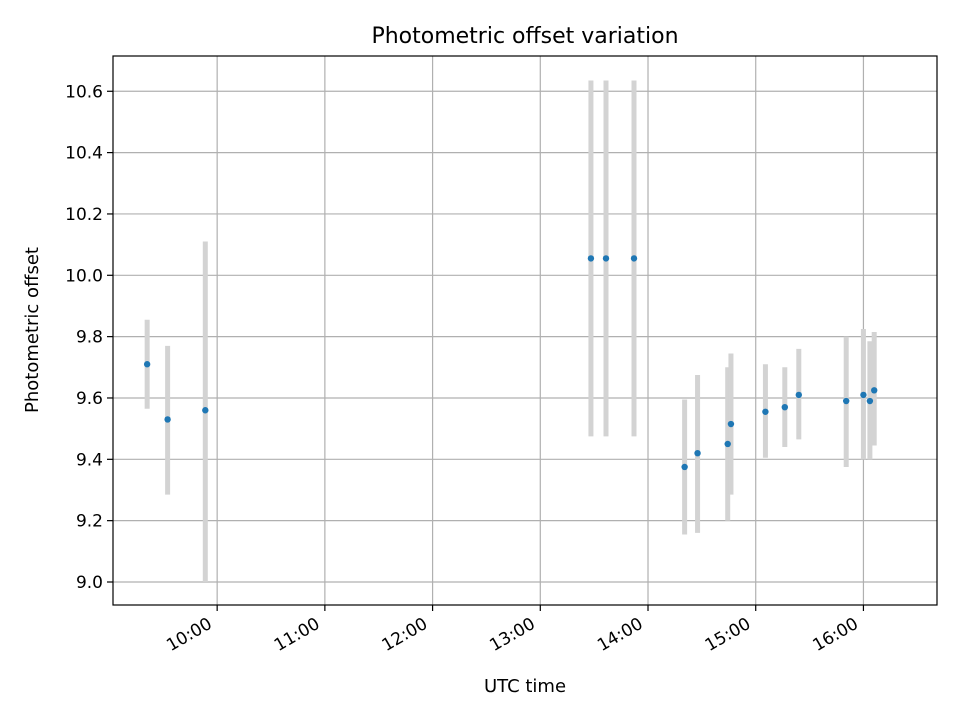  What do you see at coordinates (835, 635) in the screenshot?
I see `x-tick-label: 16:00` at bounding box center [835, 635].